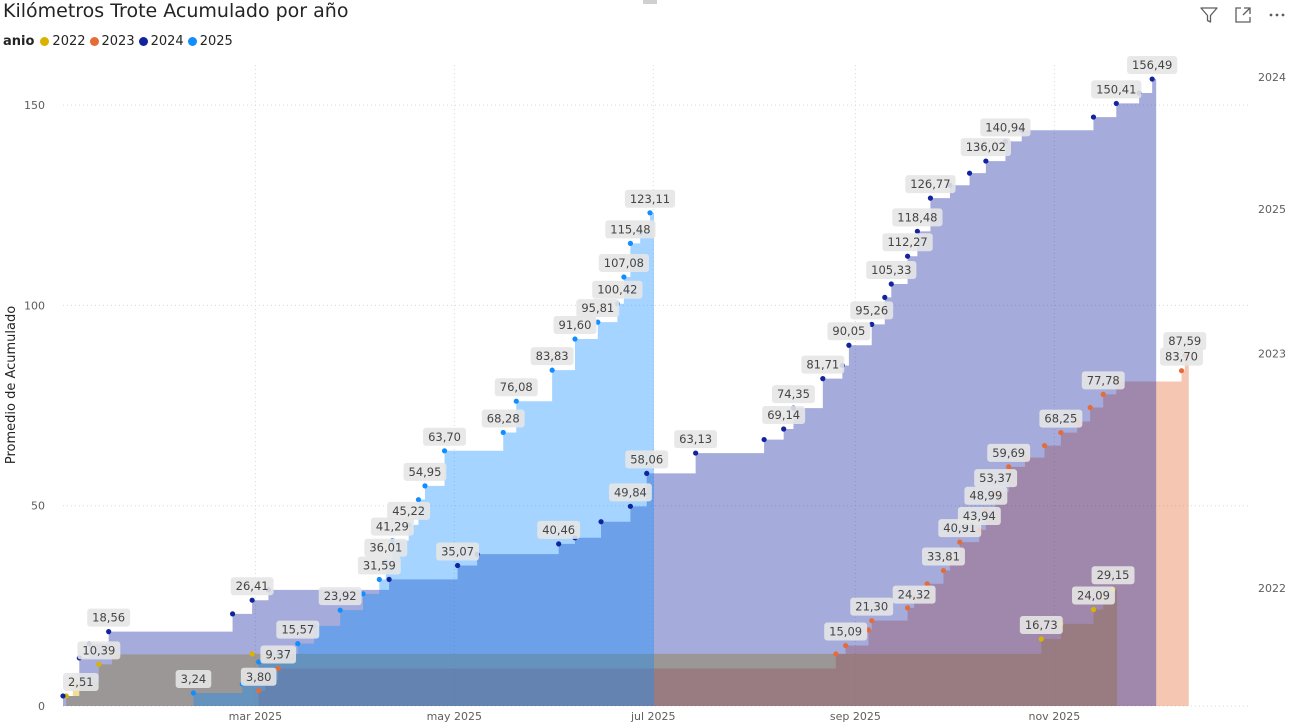 The width and height of the screenshot is (1296, 726). I want to click on data-label: 33,81, so click(943, 557).